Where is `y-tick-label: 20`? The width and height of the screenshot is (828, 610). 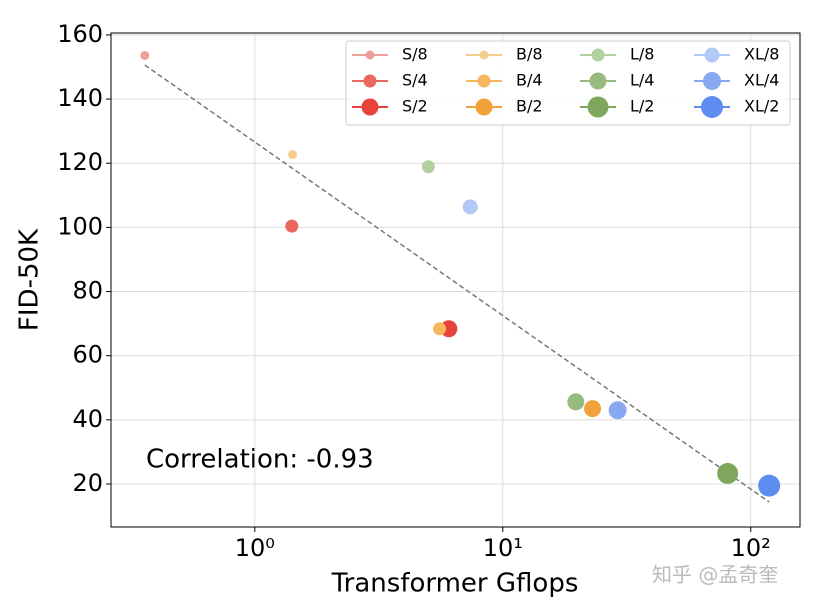 y-tick-label: 20 is located at coordinates (87, 483).